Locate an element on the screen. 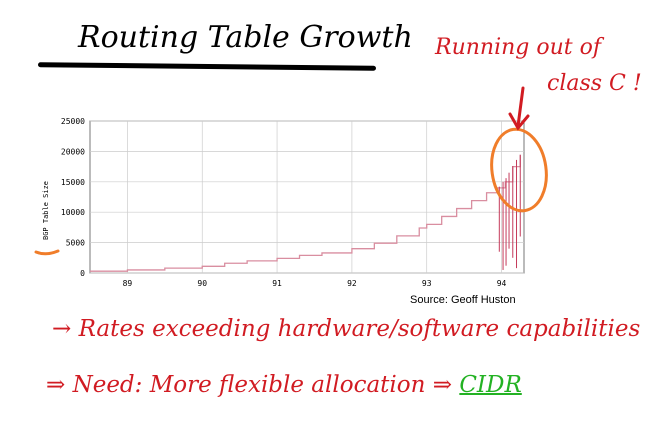 Image resolution: width=672 pixels, height=423 pixels. cidr-label: CIDR is located at coordinates (490, 385).